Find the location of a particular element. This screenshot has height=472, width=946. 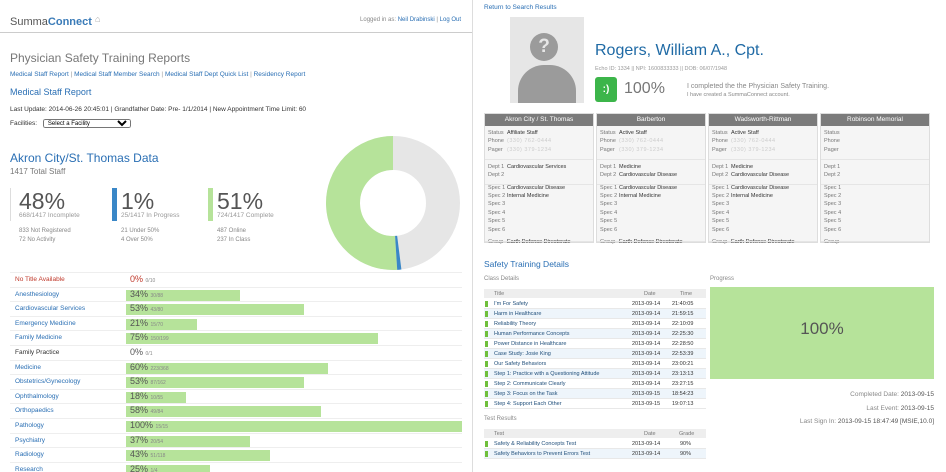

department-row: Pathology 100% 15/15 is located at coordinates (236, 425).